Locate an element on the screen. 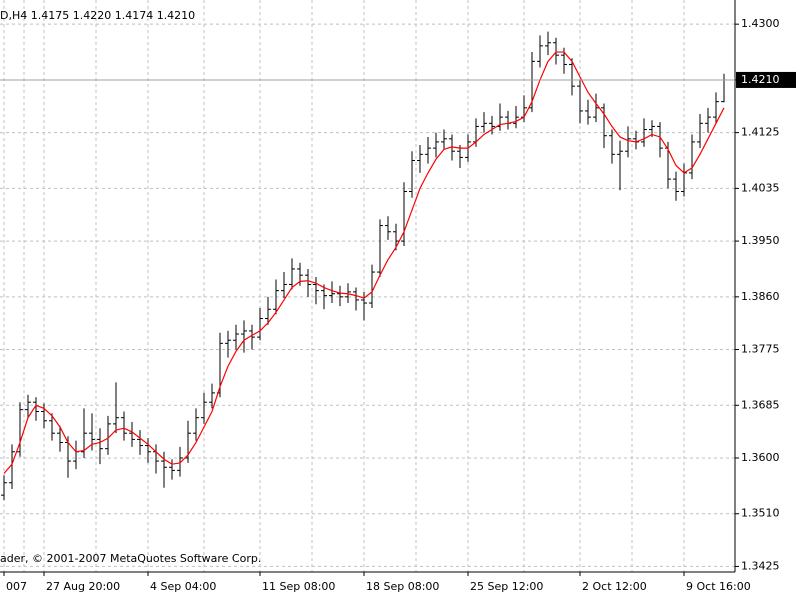  y-tick-label: 1.3600 is located at coordinates (760, 457).